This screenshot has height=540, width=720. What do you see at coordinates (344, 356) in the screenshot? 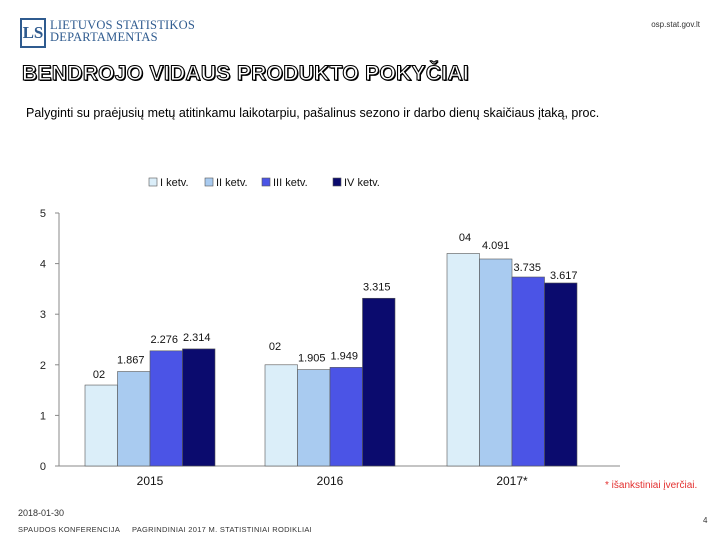
I see `data-label: 1.949` at bounding box center [344, 356].